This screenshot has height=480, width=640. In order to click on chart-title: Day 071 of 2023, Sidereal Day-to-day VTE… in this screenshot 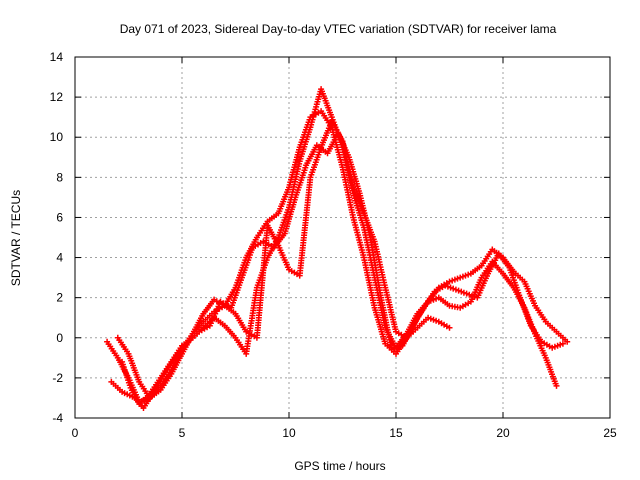, I will do `click(338, 29)`.